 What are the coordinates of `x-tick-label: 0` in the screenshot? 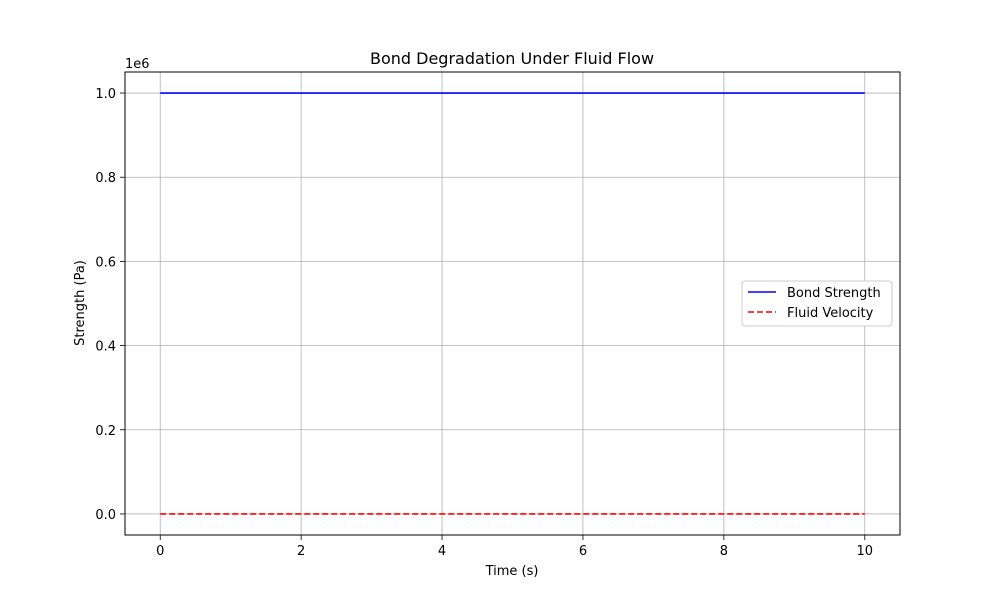 It's located at (160, 551).